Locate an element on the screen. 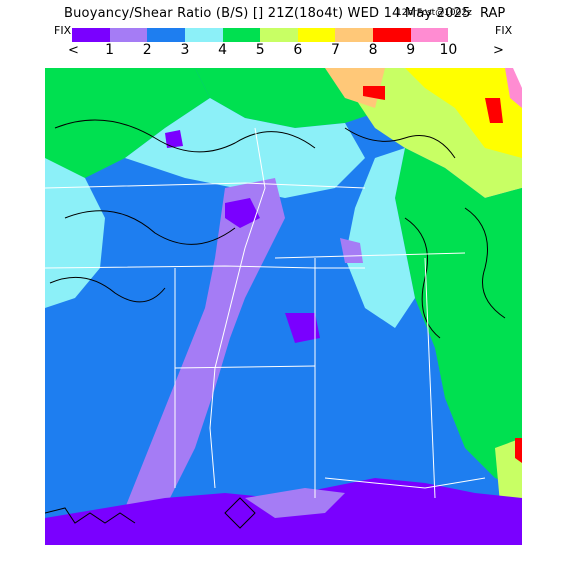 This screenshot has height=568, width=568. border-ok-ar is located at coordinates (205, 267).